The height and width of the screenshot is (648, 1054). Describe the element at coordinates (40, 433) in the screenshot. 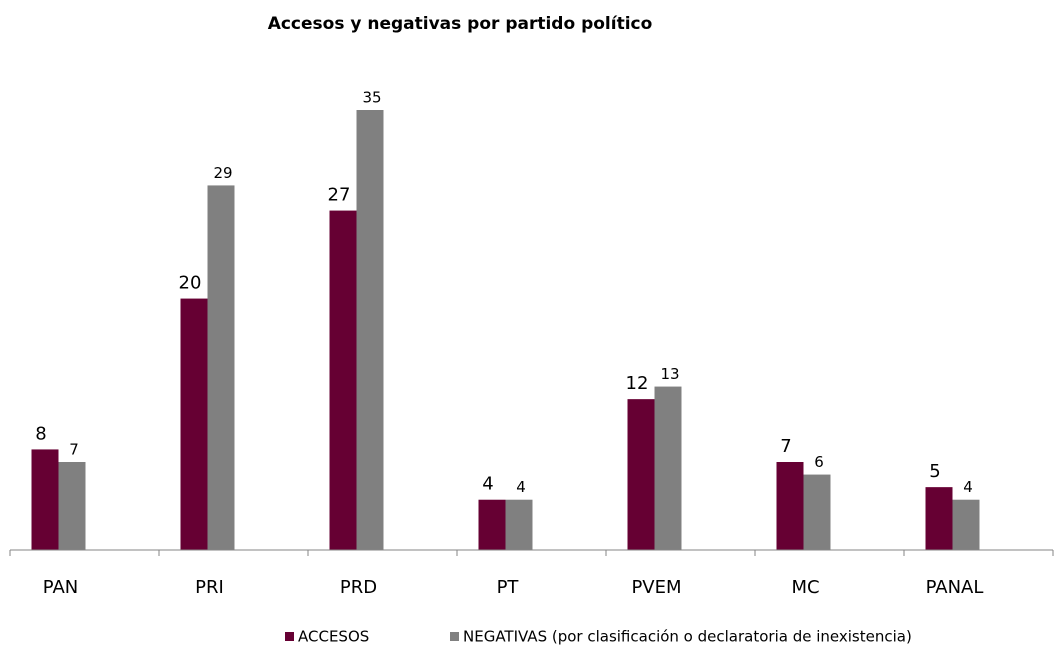

I see `data-label: 8` at that location.